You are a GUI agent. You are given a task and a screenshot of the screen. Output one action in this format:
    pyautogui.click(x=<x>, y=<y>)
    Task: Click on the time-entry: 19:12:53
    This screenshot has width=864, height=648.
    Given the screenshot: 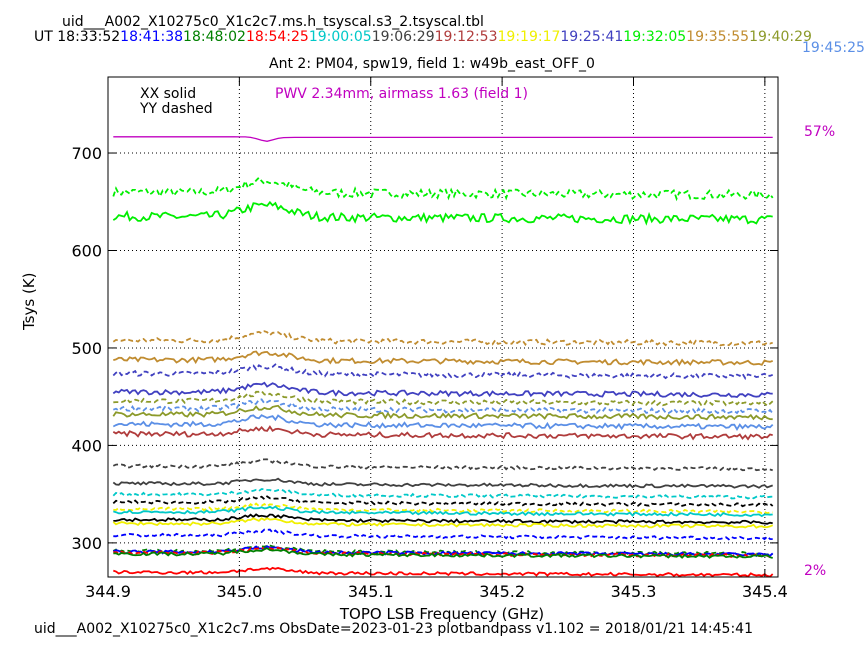 What is the action you would take?
    pyautogui.click(x=466, y=37)
    